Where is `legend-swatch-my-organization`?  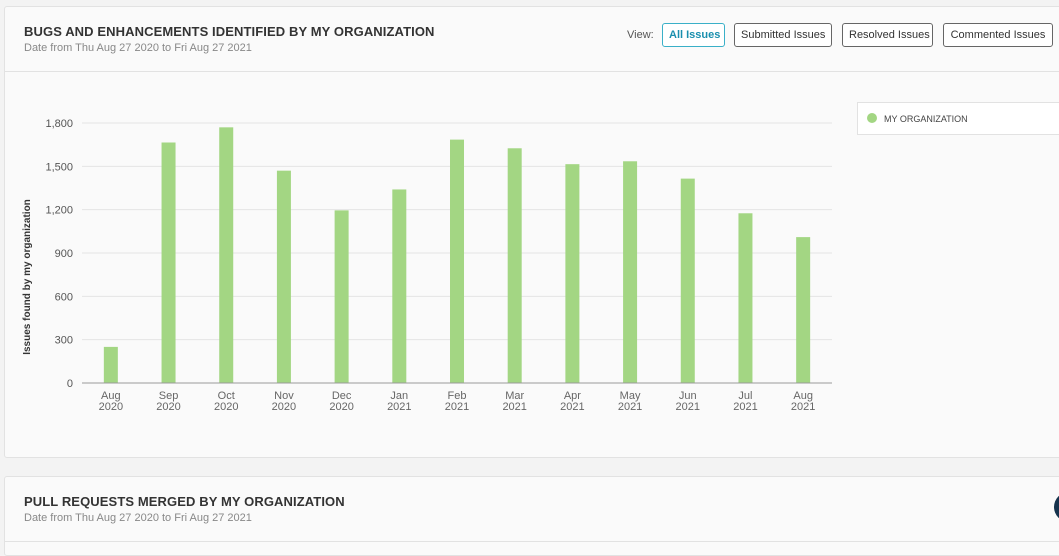 legend-swatch-my-organization is located at coordinates (872, 118).